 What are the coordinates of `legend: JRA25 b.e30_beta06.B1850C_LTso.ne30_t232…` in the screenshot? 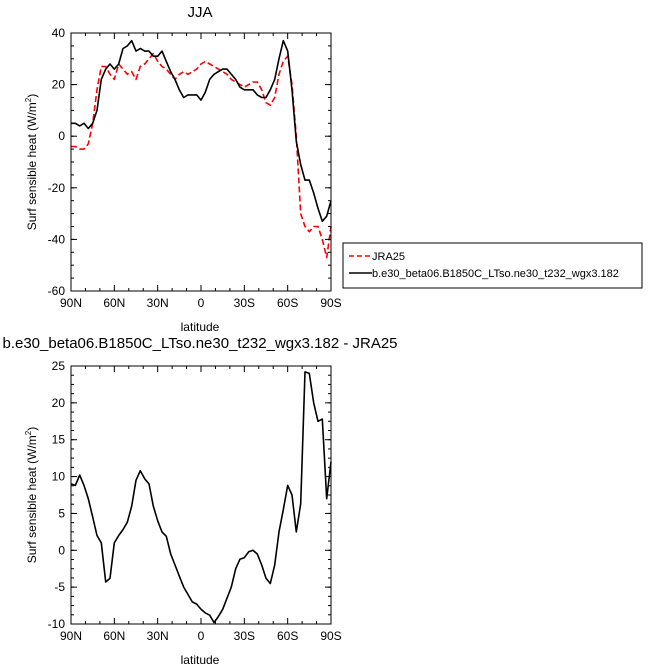 It's located at (492, 265).